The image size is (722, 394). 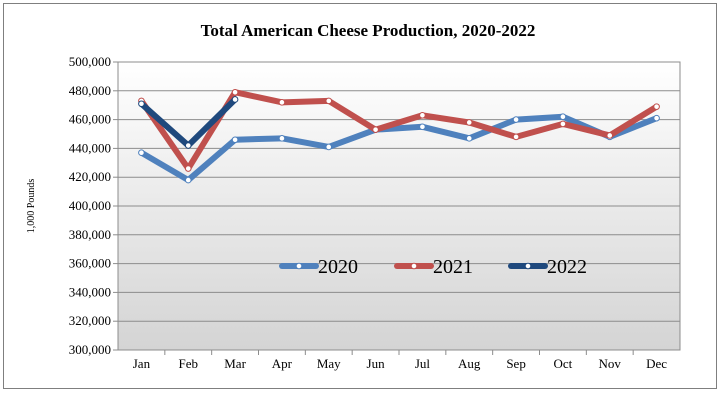 What do you see at coordinates (656, 363) in the screenshot?
I see `x-tick-label: Dec` at bounding box center [656, 363].